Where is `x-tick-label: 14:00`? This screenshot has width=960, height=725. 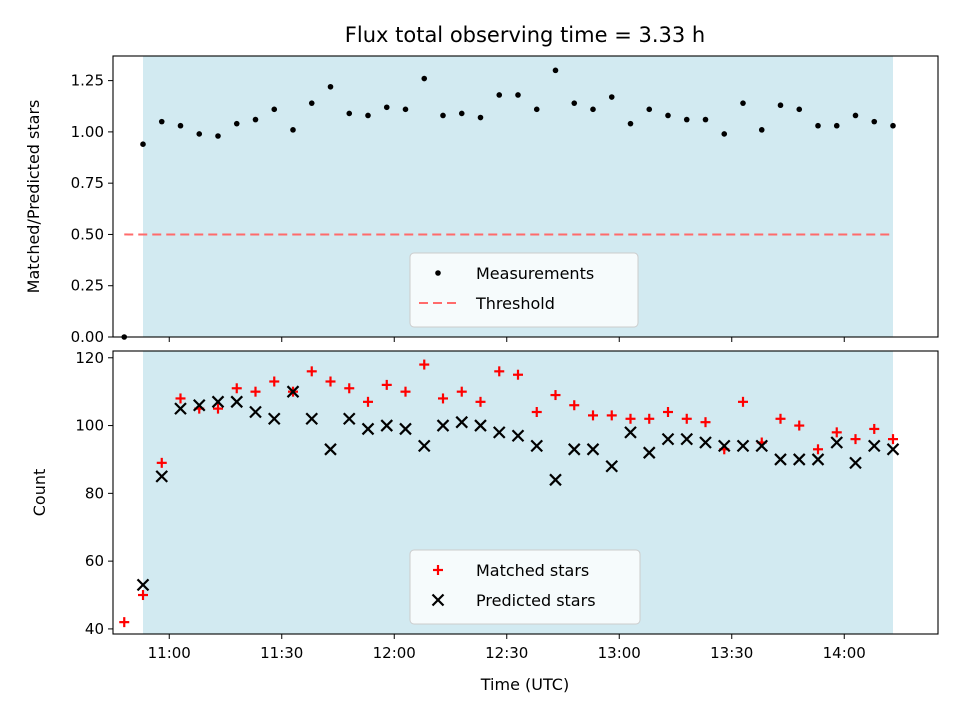 x-tick-label: 14:00 is located at coordinates (844, 653).